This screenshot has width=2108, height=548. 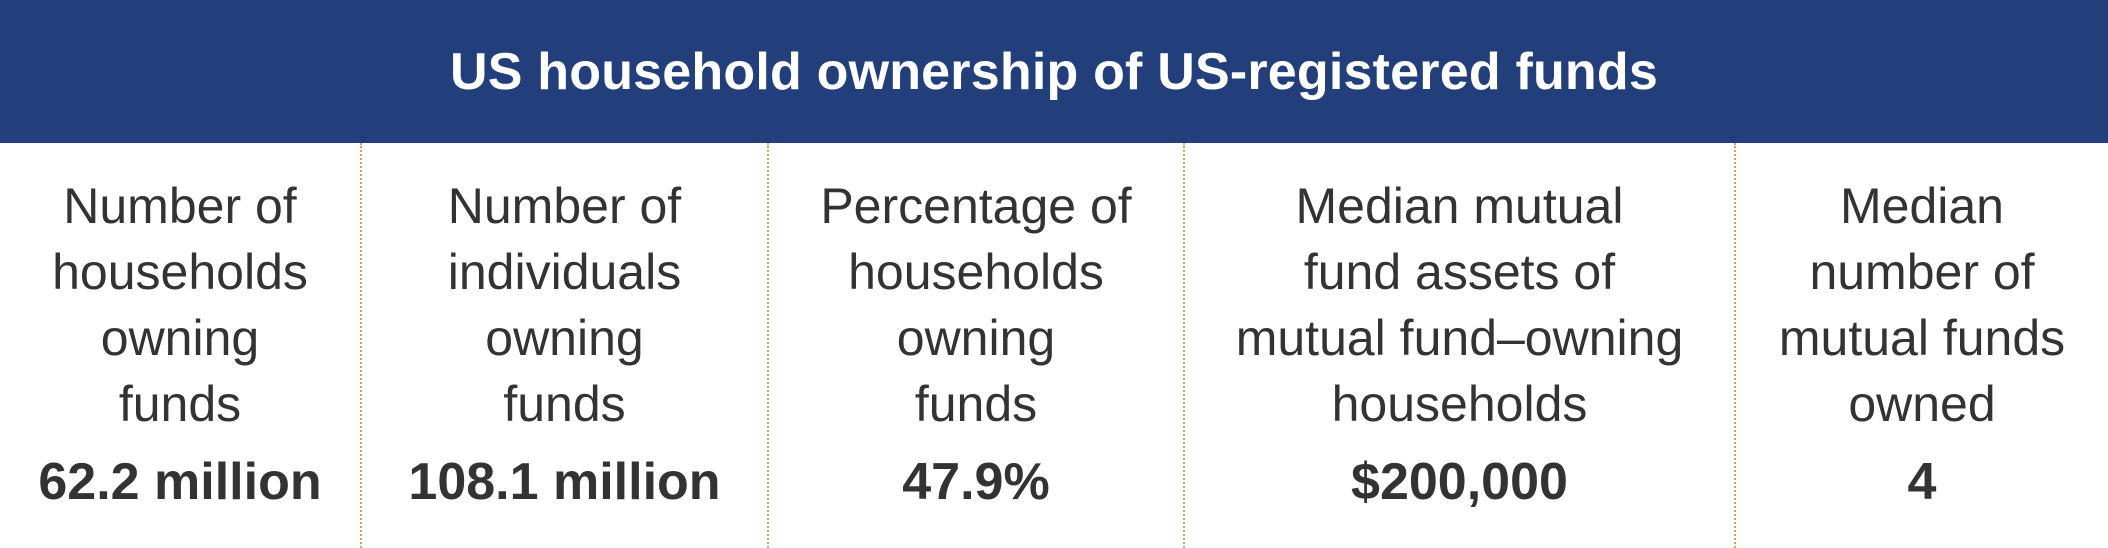 What do you see at coordinates (1459, 482) in the screenshot?
I see `stat-value: $200,000` at bounding box center [1459, 482].